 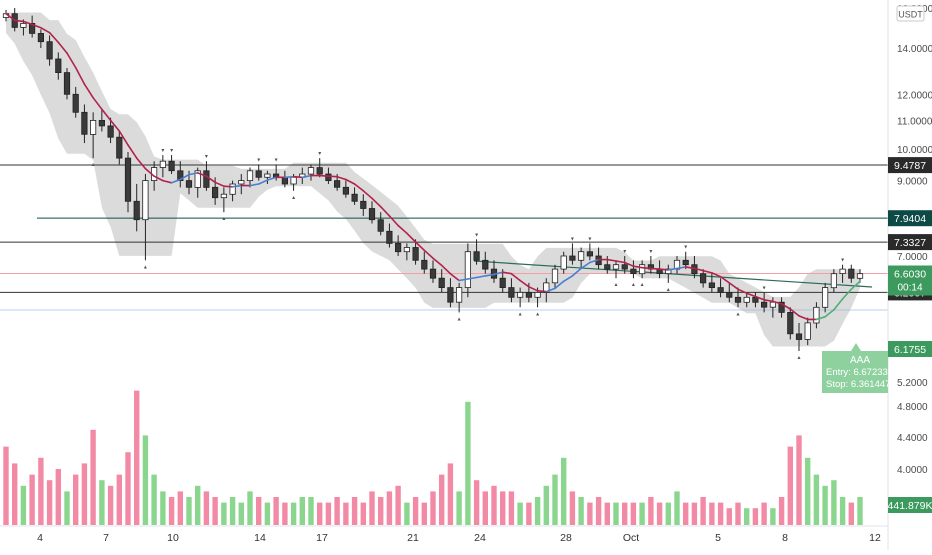 What do you see at coordinates (912, 407) in the screenshot?
I see `price-tick-label: 4.8000` at bounding box center [912, 407].